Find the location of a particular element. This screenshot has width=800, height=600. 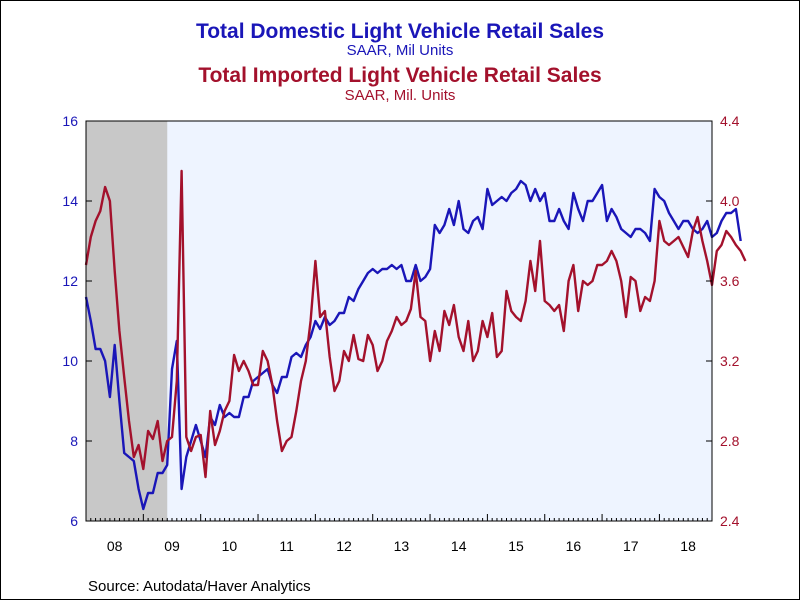

source-note: Source: Autodata/Haver Analytics is located at coordinates (199, 586).